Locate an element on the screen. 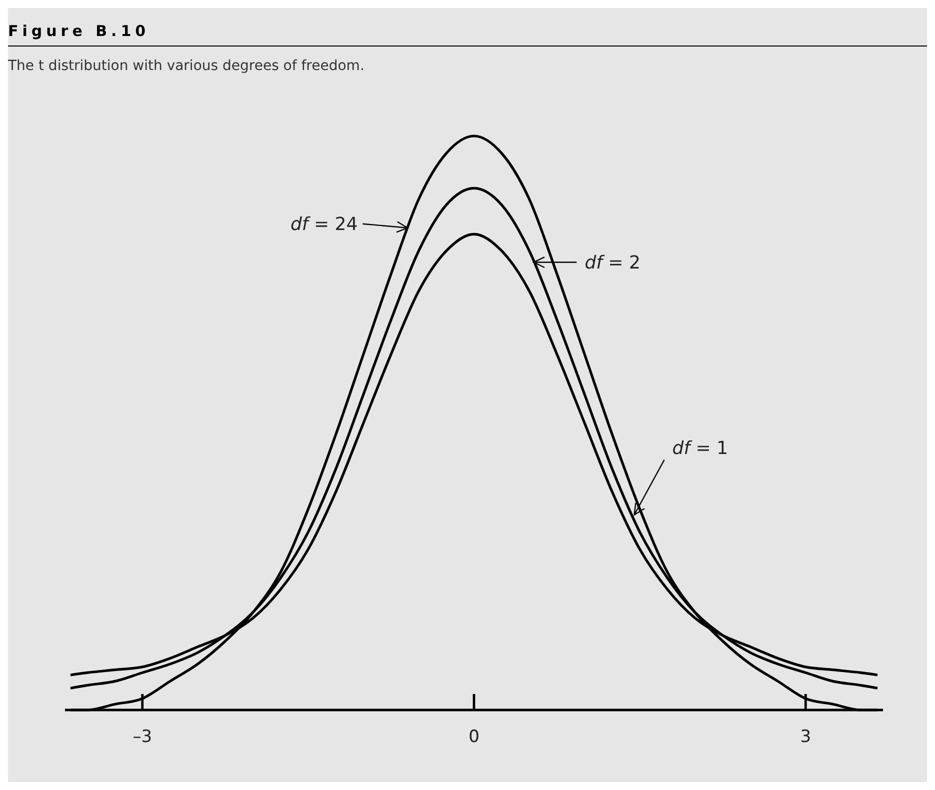 The image size is (935, 790). annotation: df = 2 is located at coordinates (612, 263).